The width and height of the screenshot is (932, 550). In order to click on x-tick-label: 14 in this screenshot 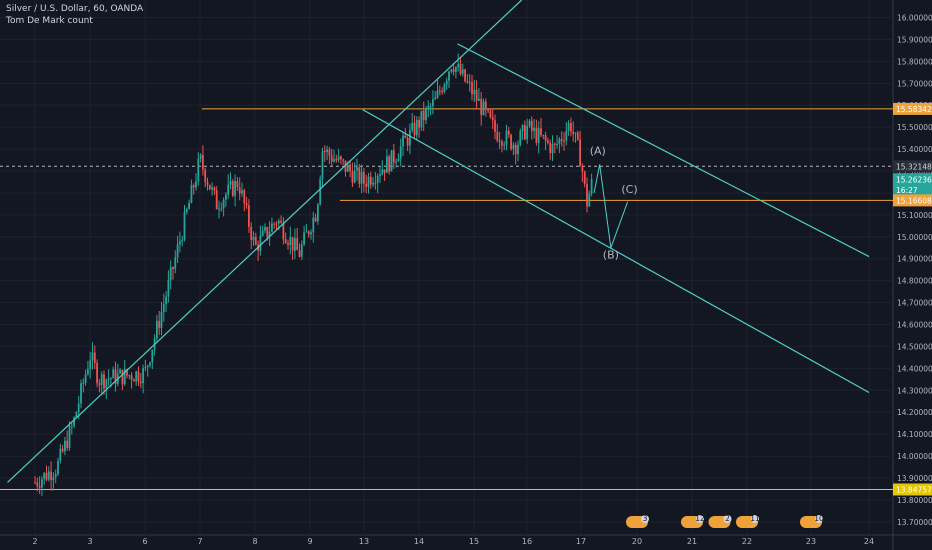, I will do `click(419, 541)`.